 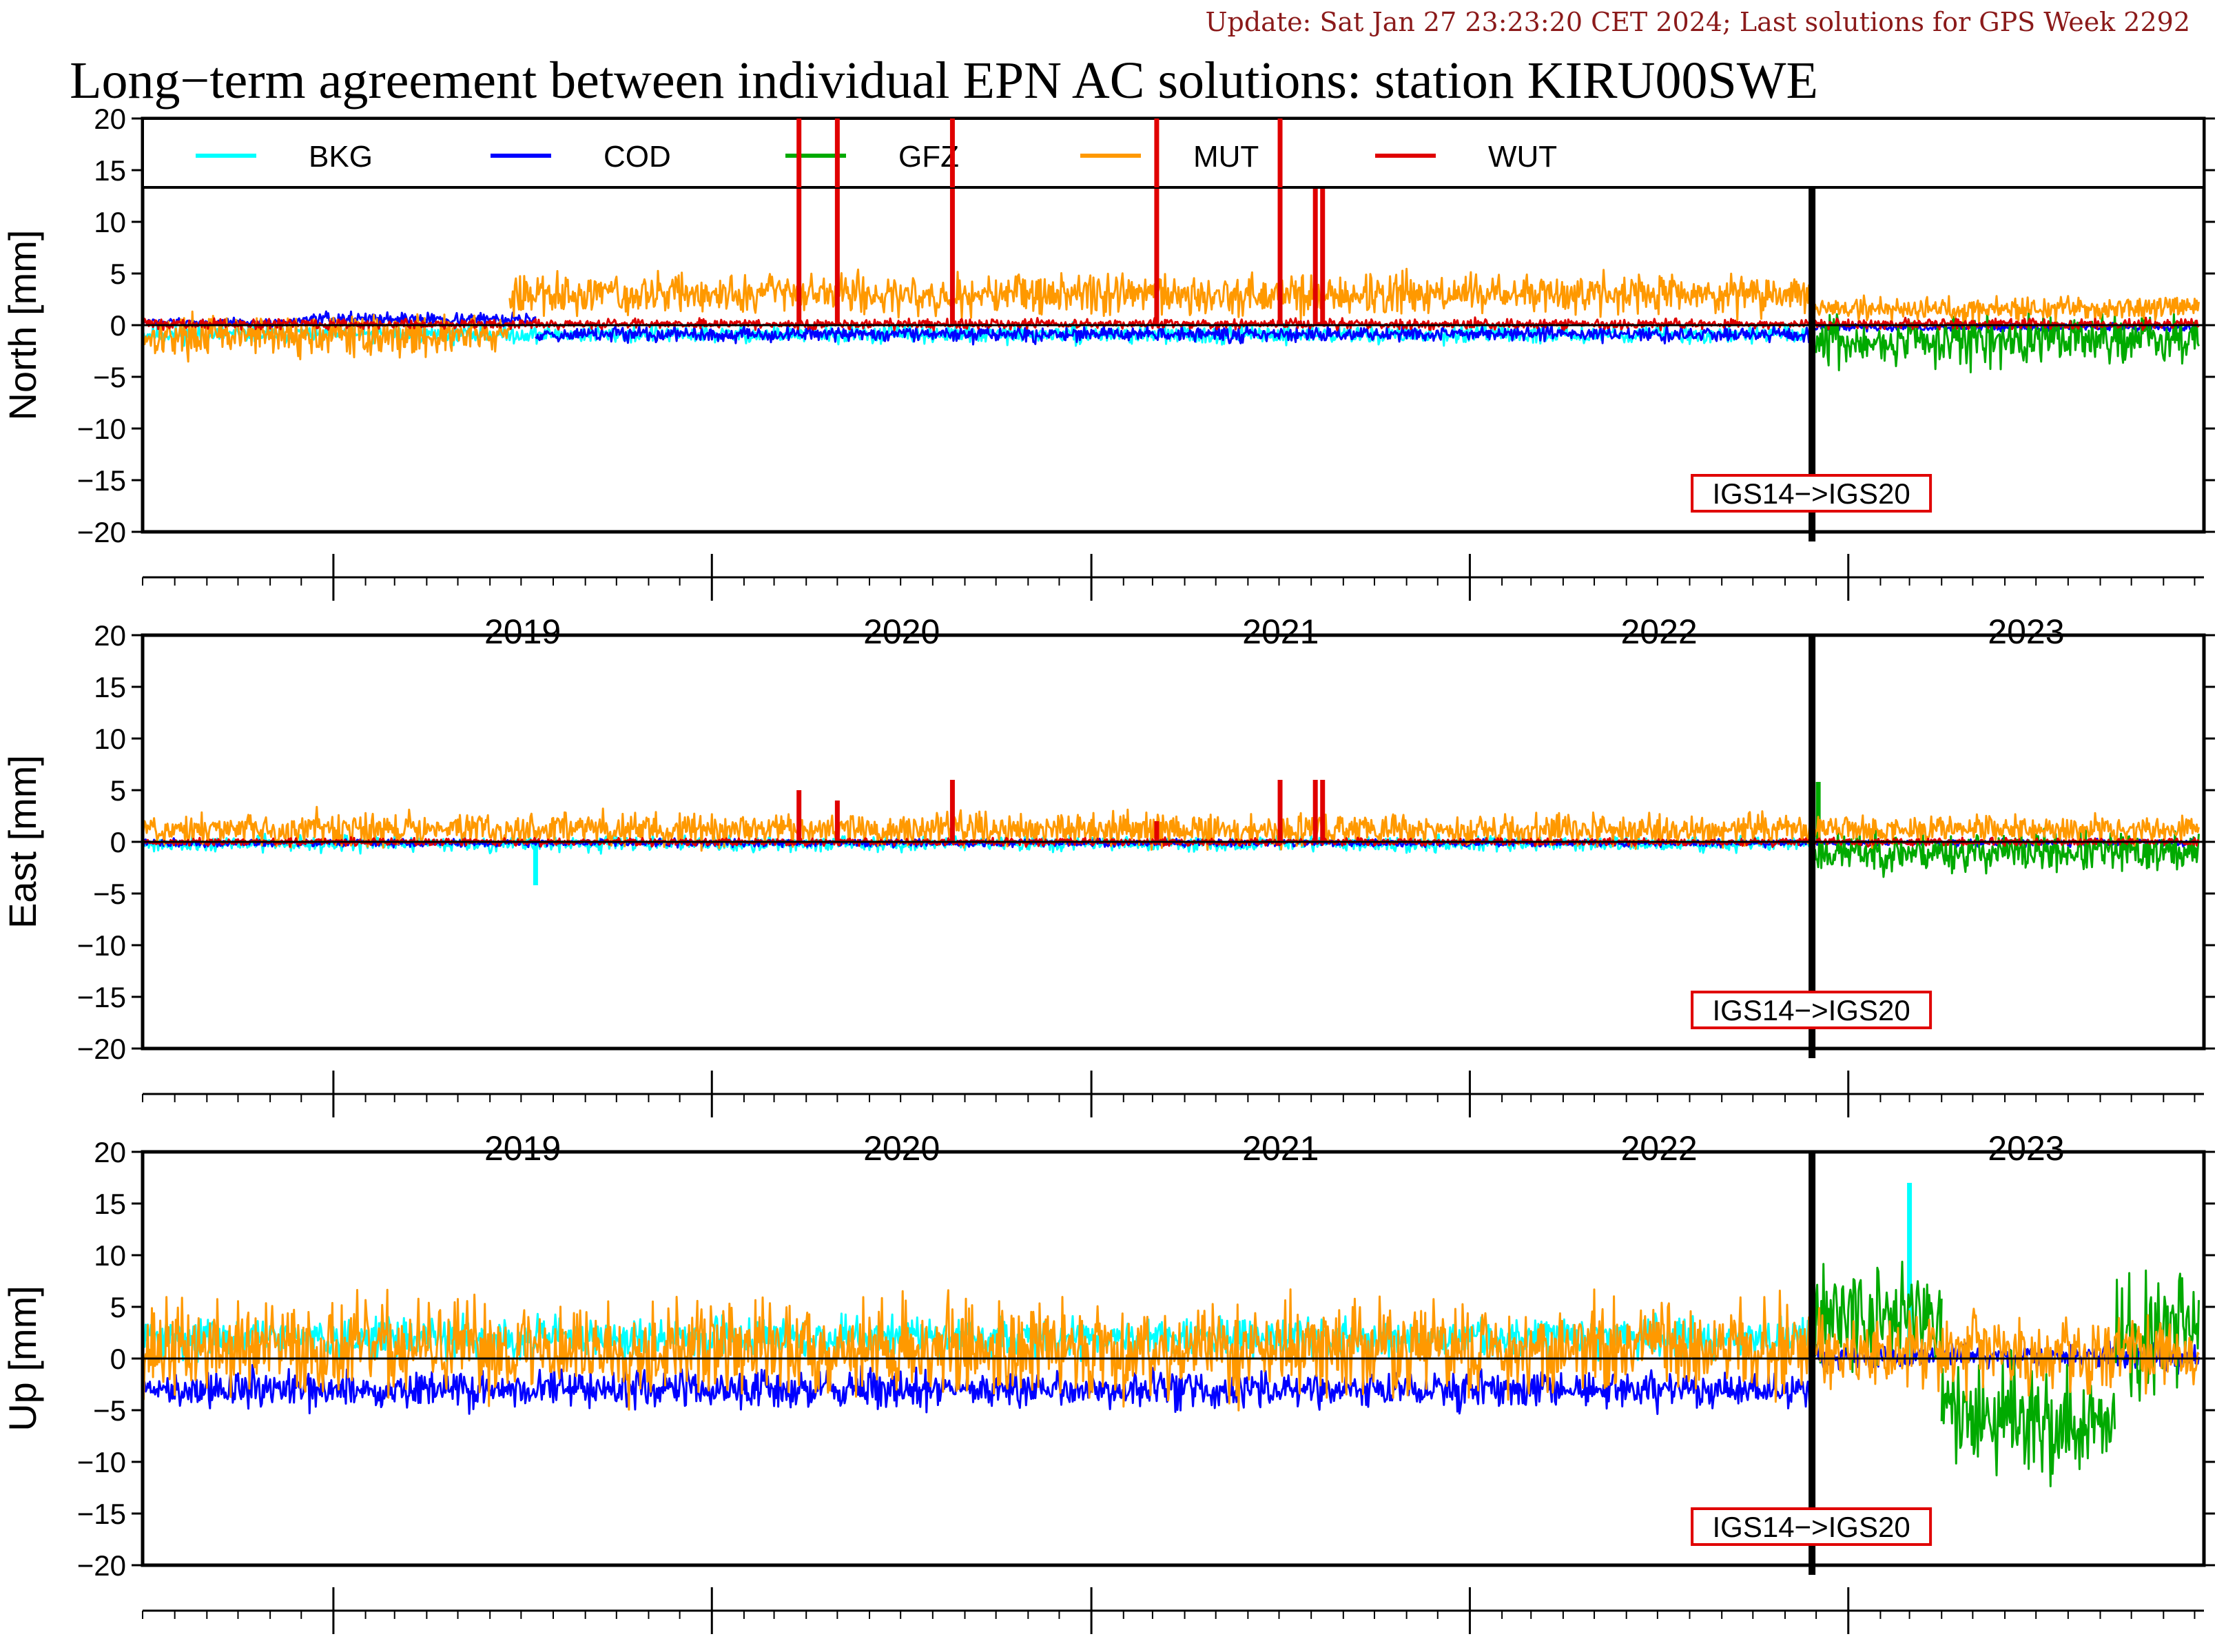 What do you see at coordinates (341, 157) in the screenshot?
I see `legend-label-bkg: BKG` at bounding box center [341, 157].